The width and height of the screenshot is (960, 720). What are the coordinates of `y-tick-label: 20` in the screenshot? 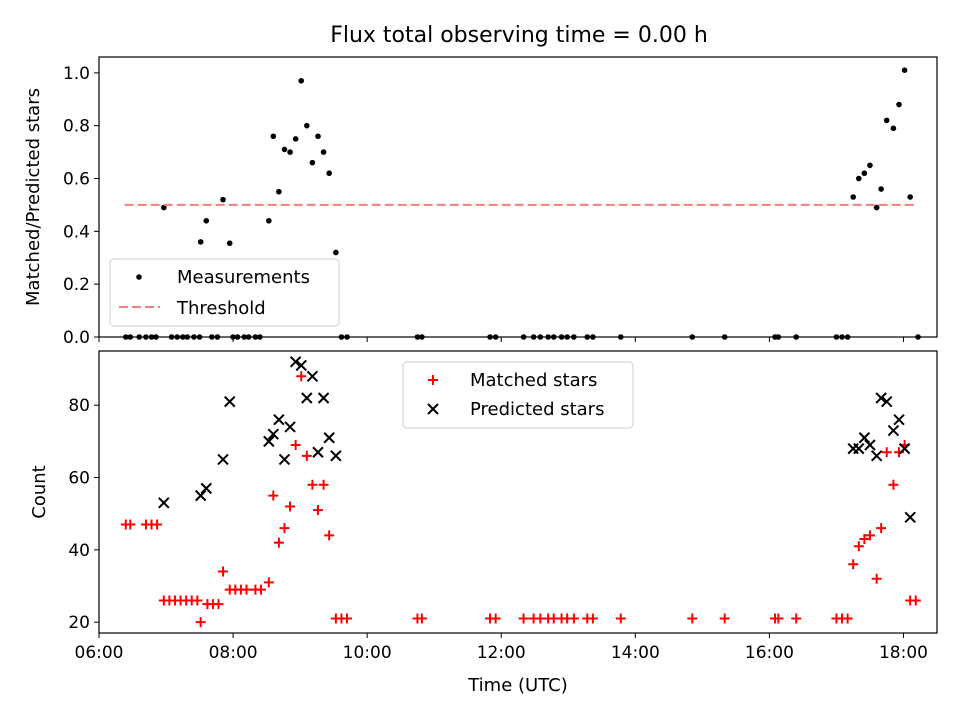 It's located at (79, 623).